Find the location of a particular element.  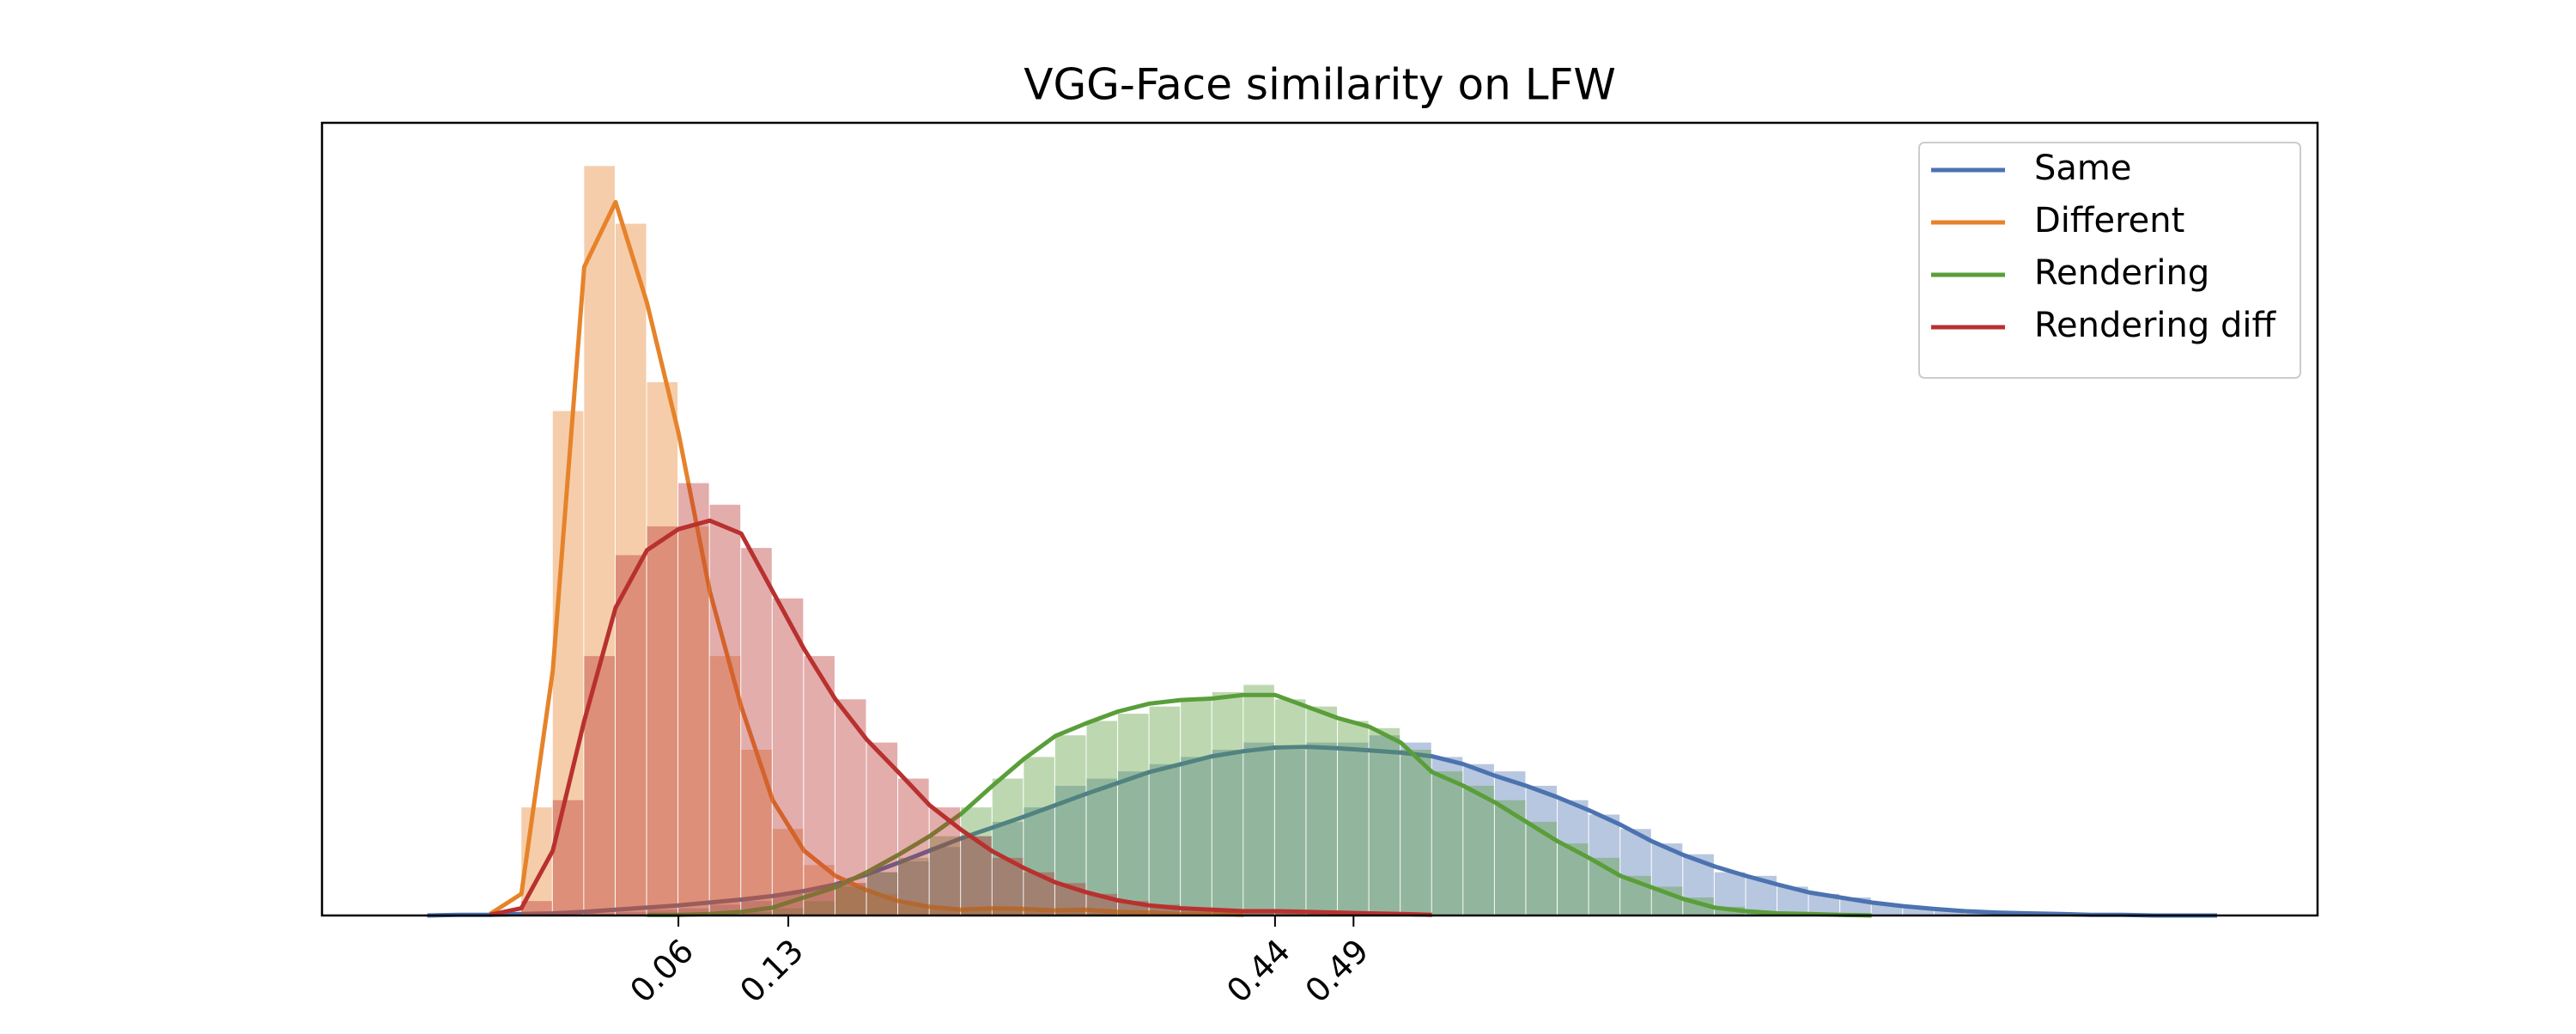

legend: Same Different Rendering Rendering diff is located at coordinates (2109, 260).